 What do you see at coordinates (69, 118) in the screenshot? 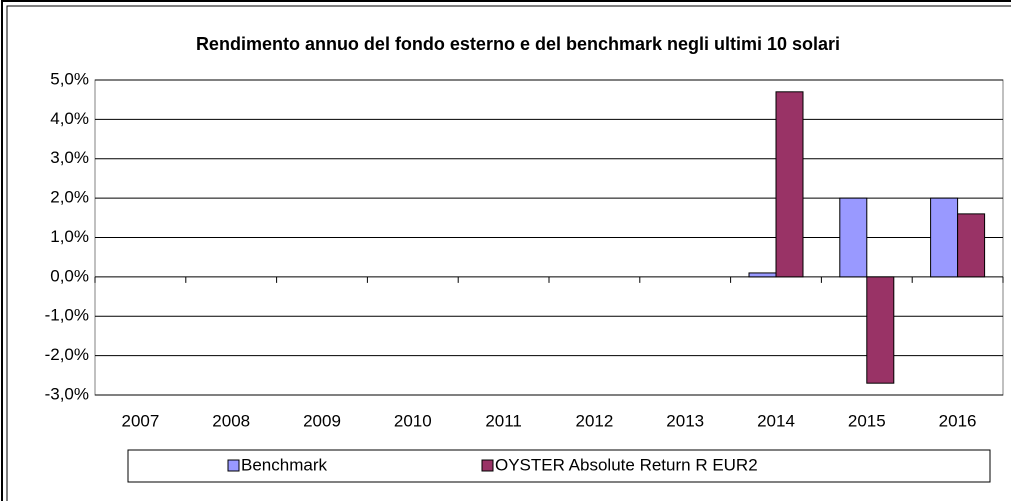
I see `y-tick-label: 4,0%` at bounding box center [69, 118].